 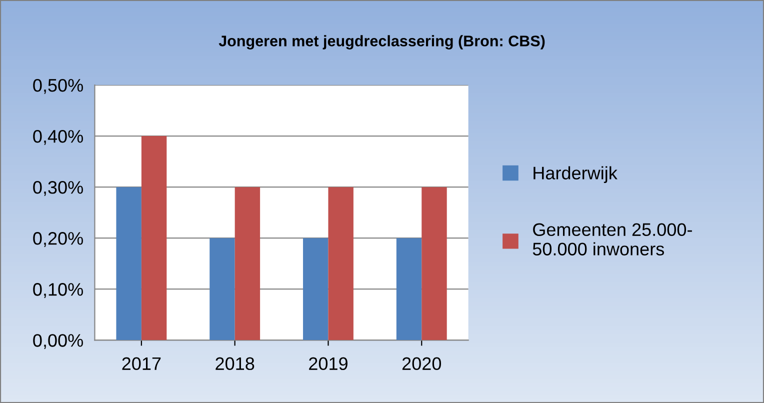 I want to click on y-tick-label: 0,00%, so click(x=58, y=341).